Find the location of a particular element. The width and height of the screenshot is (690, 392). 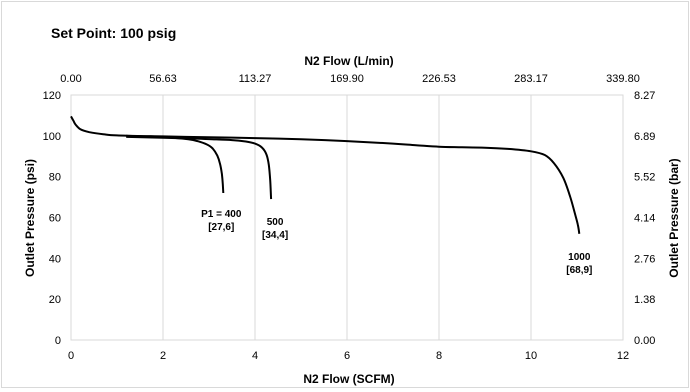

x2-tick-label: 56.63 is located at coordinates (163, 79).